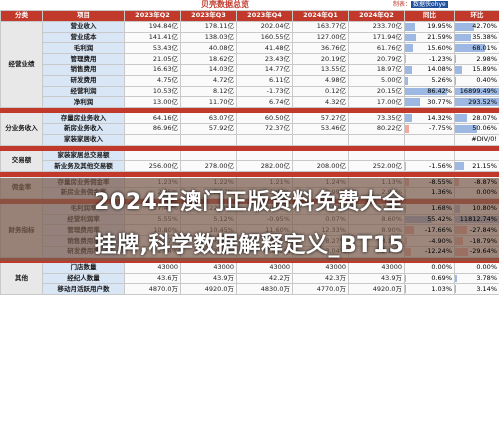 The height and width of the screenshot is (448, 499). I want to click on qoq-cell: 15.89%, so click(476, 69).